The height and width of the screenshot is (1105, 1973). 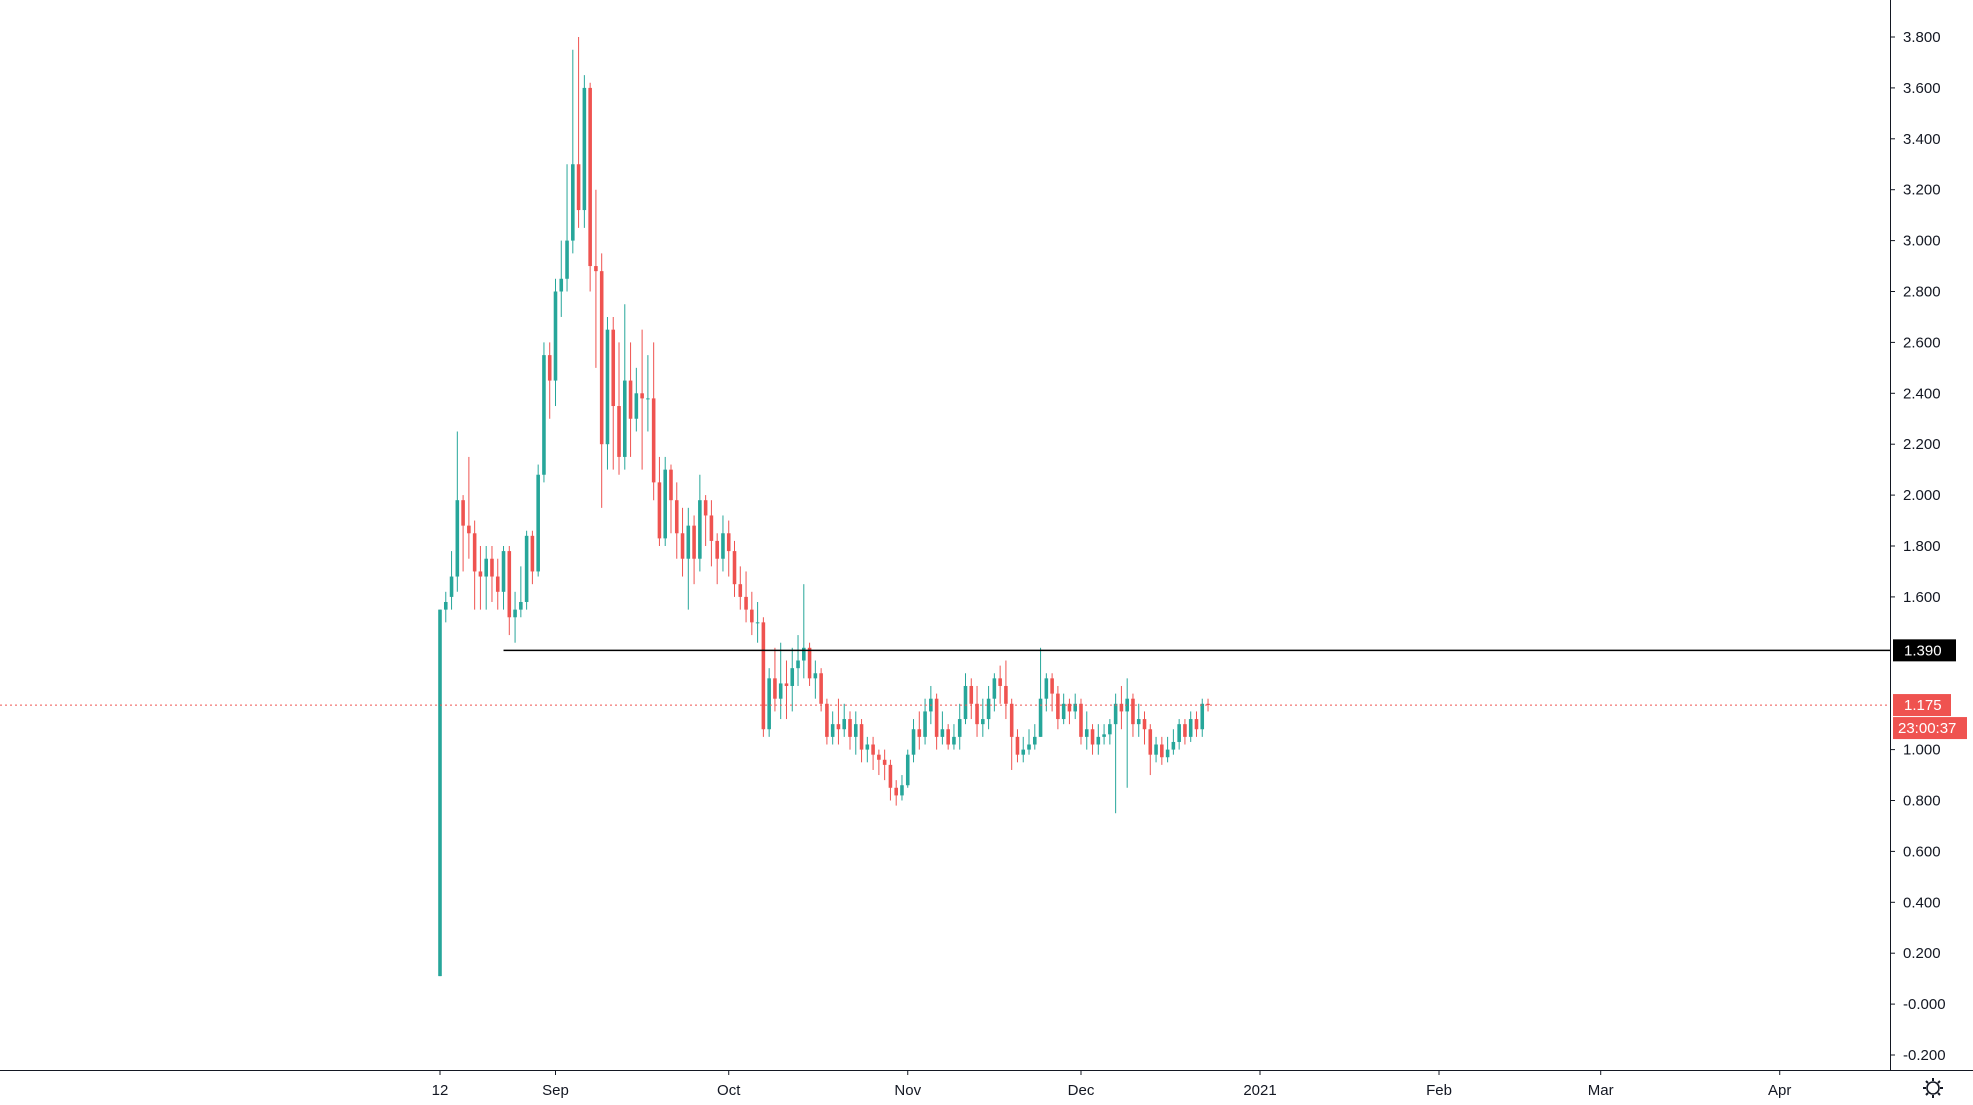 I want to click on x-tick-label: 12, so click(x=440, y=1090).